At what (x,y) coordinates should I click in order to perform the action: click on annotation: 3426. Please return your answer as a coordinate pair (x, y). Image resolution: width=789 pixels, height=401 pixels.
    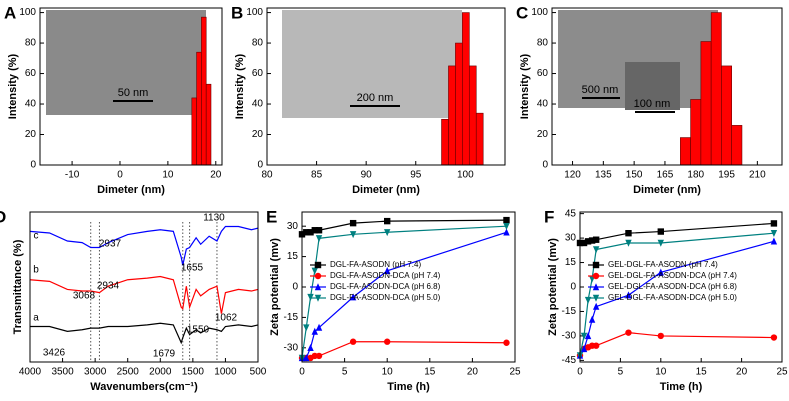
    Looking at the image, I should click on (54, 353).